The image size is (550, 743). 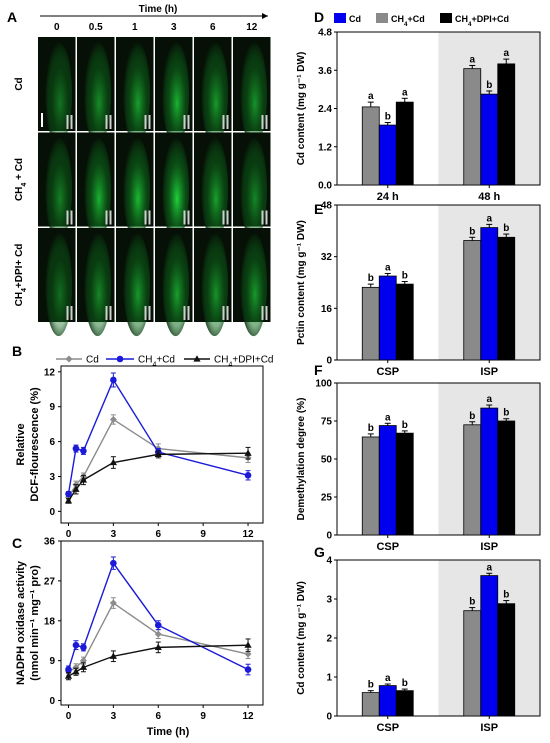 What do you see at coordinates (96, 27) in the screenshot?
I see `time-label-0.5: 0.5` at bounding box center [96, 27].